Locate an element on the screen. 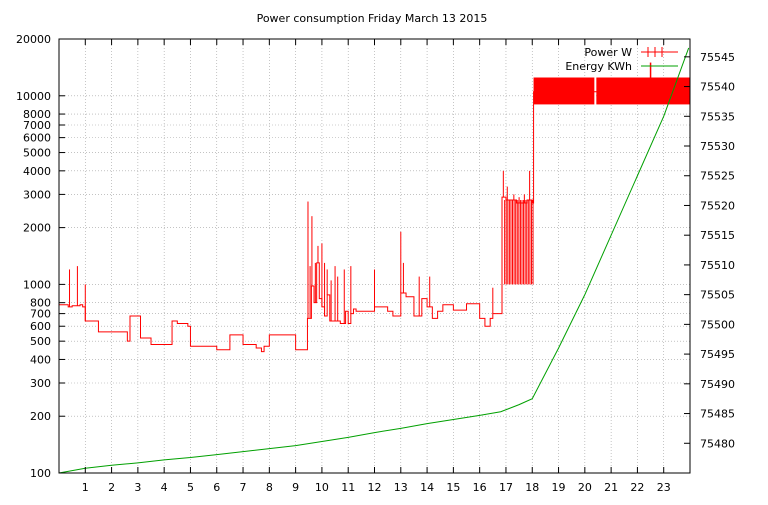 This screenshot has height=505, width=768. y-tick-label: 3000 is located at coordinates (37, 194).